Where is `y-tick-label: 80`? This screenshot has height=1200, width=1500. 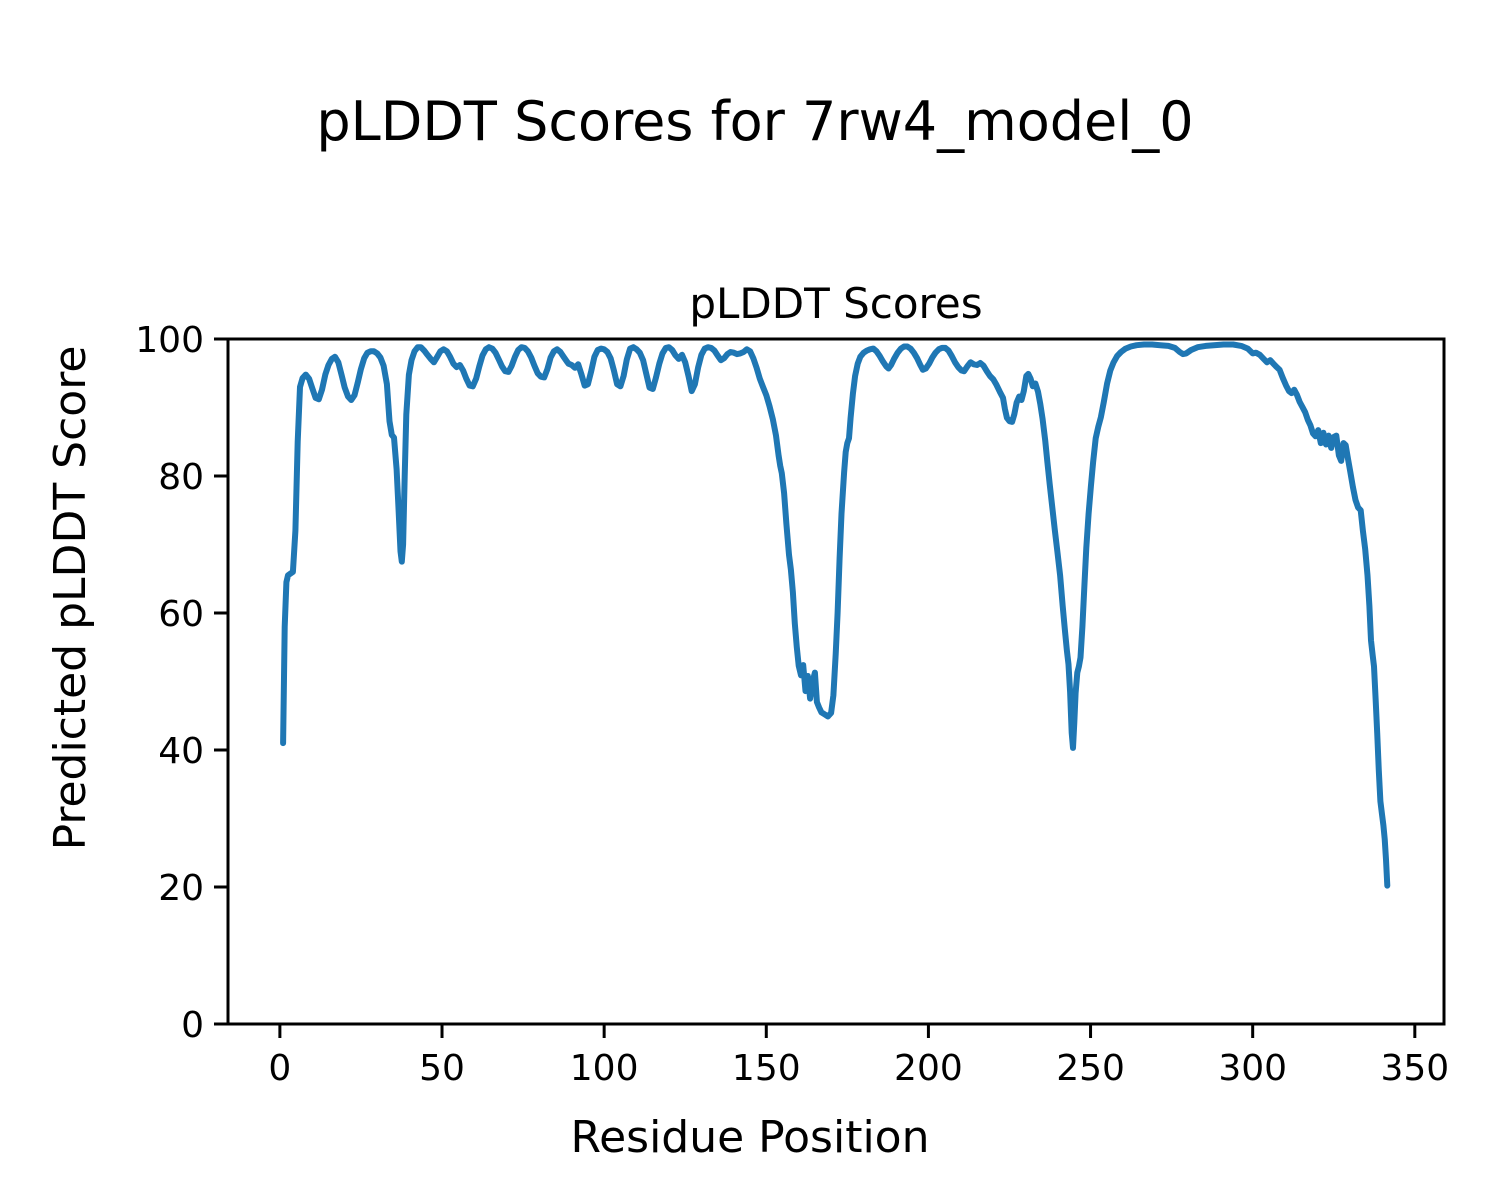 y-tick-label: 80 is located at coordinates (181, 477).